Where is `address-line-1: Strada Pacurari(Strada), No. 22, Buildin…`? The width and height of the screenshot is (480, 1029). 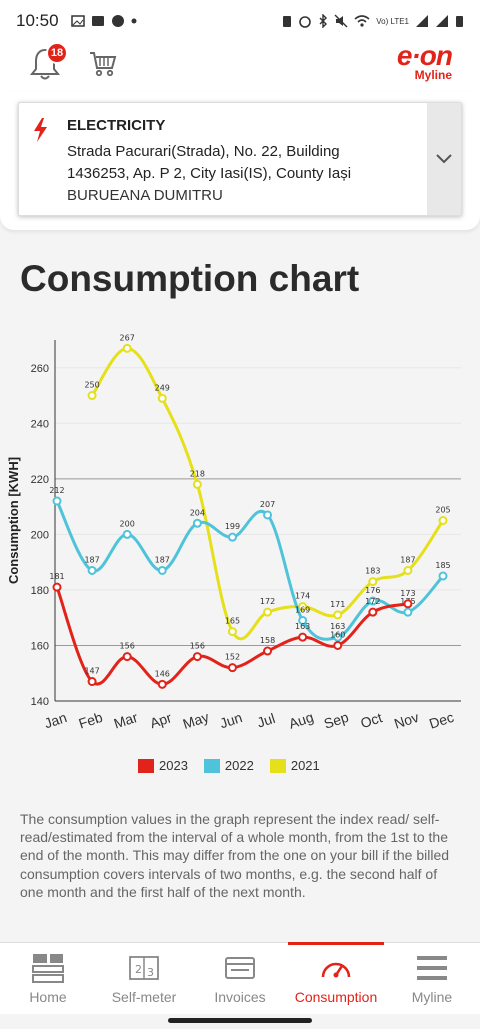
address-line-1: Strada Pacurari(Strada), No. 22, Buildin… is located at coordinates (203, 151).